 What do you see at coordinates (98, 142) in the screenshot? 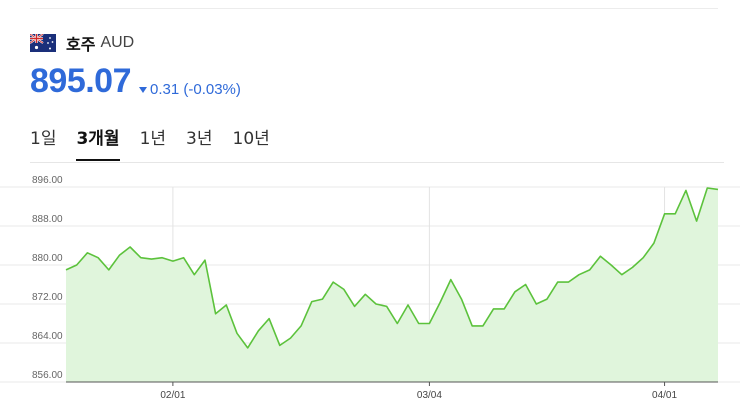
I see `tab-3m: 3개월` at bounding box center [98, 142].